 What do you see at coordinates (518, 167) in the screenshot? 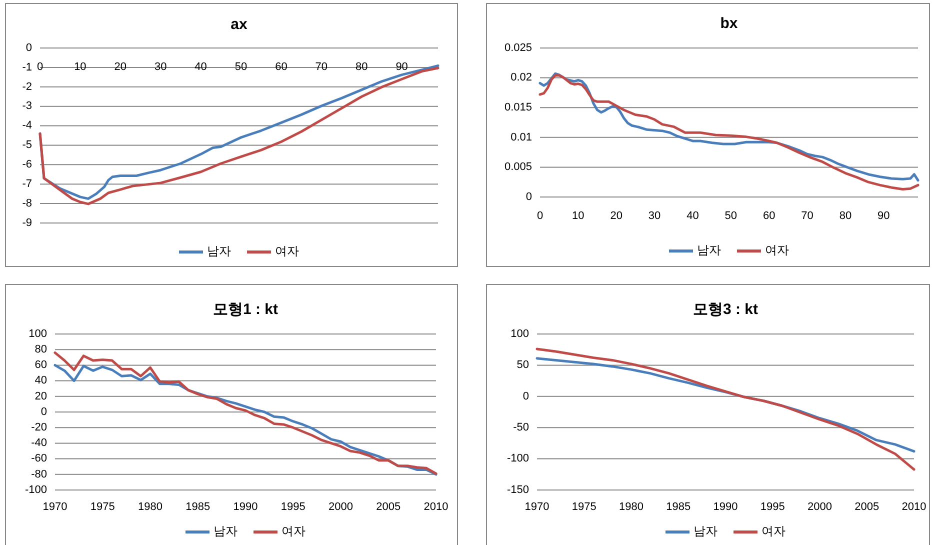
I see `y-tick-label: 0.005` at bounding box center [518, 167].